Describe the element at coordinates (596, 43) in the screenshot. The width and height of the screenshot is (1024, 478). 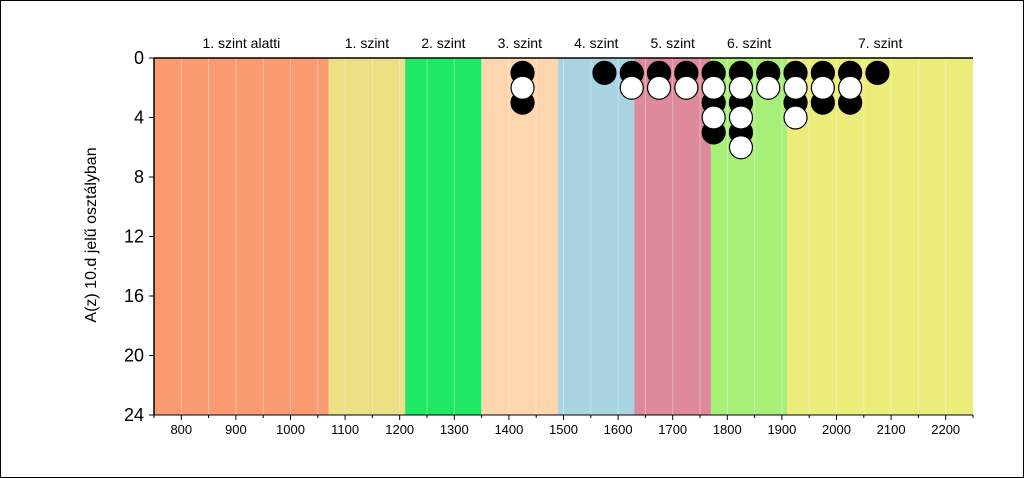
I see `band-label-5: 4. szint` at that location.